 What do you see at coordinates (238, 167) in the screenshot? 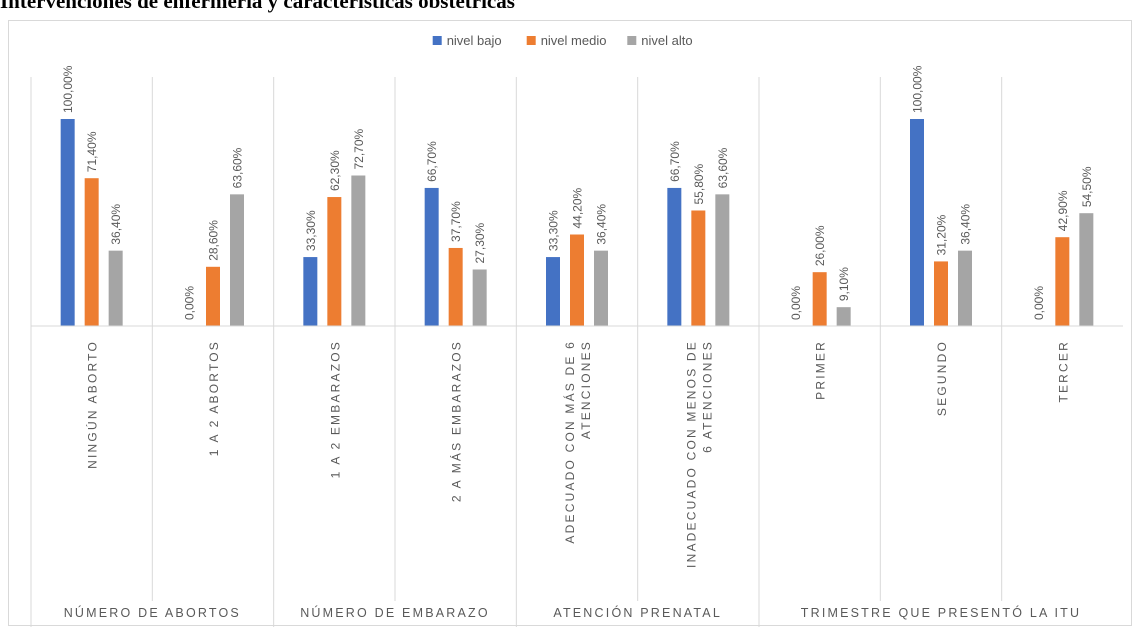
I see `data-label-2-1: 63,60%` at bounding box center [238, 167].